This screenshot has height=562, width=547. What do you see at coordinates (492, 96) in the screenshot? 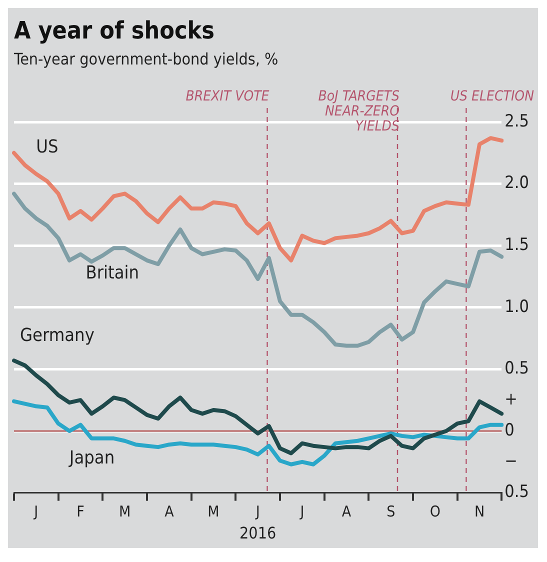
I see `text: US ELECTION` at bounding box center [492, 96].